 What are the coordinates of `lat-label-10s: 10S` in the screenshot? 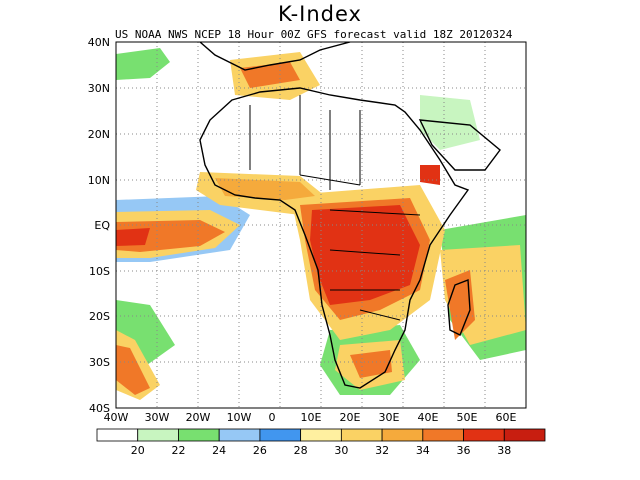 It's located at (99, 271).